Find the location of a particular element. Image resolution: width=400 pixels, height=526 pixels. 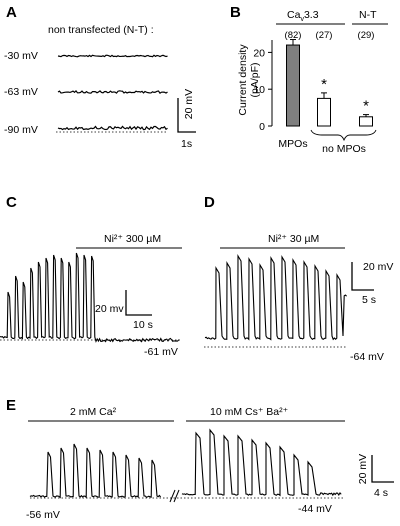

bar-chart: 0 10 20 * * is located at coordinates (313, 86).